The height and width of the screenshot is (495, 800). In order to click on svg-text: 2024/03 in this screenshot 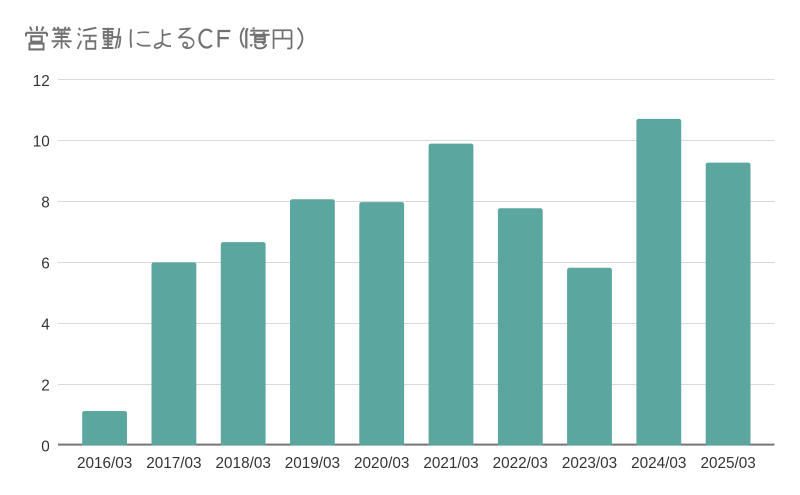, I will do `click(658, 463)`.